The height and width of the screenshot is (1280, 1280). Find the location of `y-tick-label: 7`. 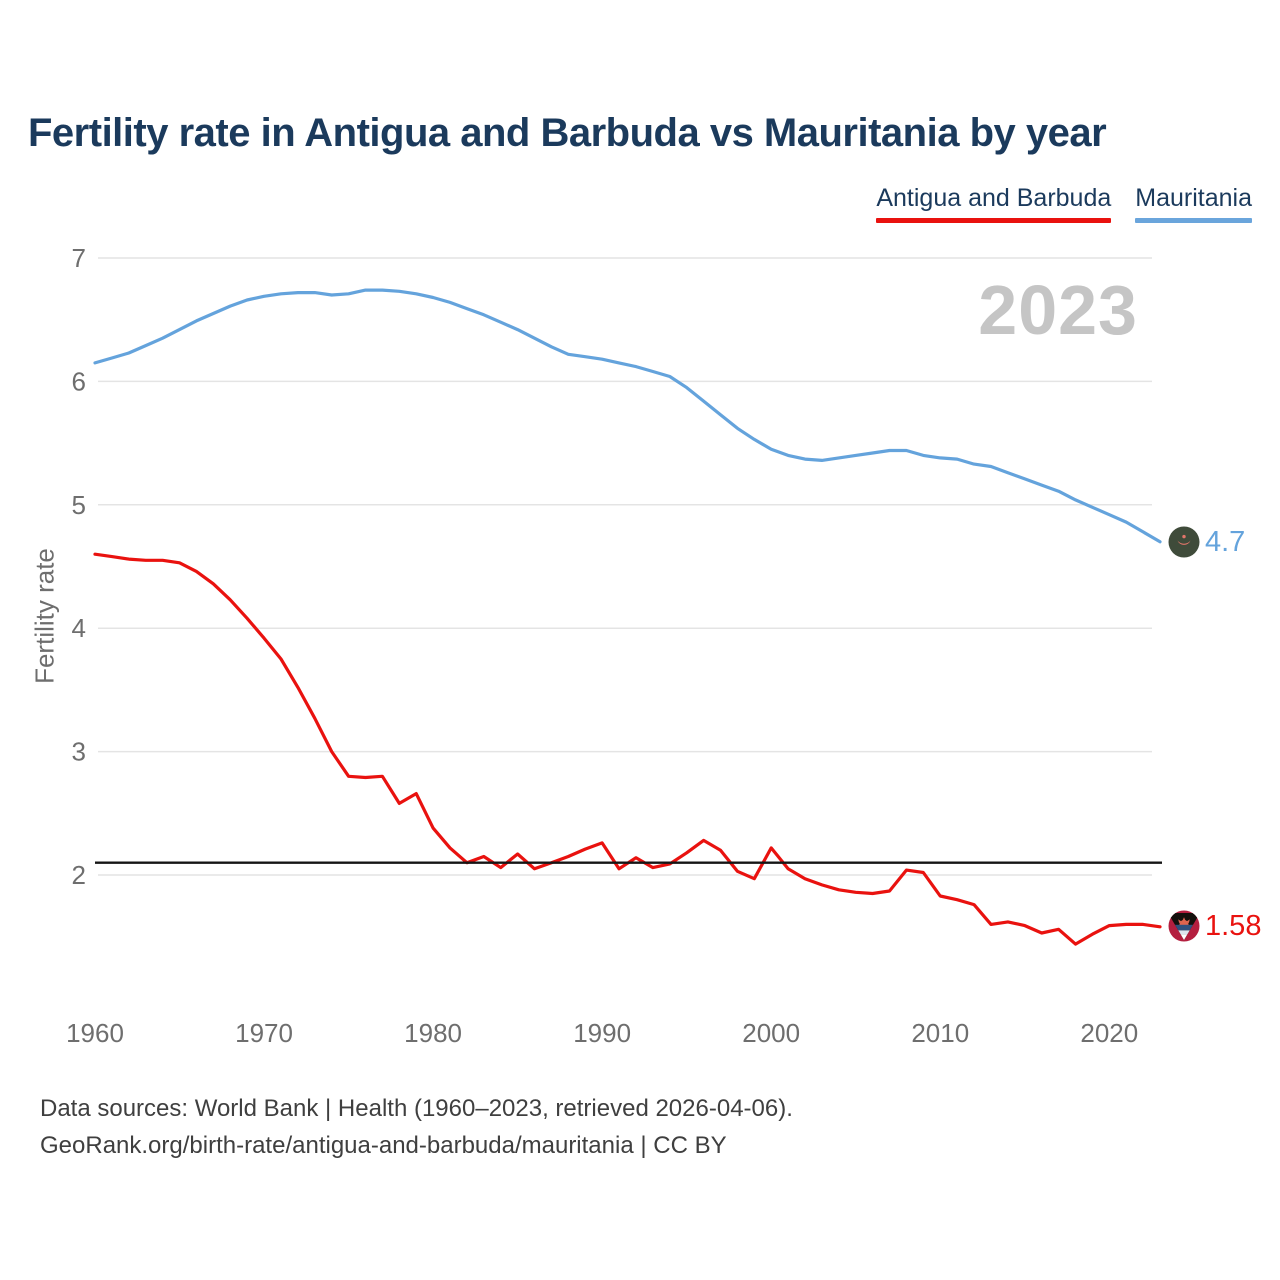

y-tick-label: 7 is located at coordinates (79, 258).